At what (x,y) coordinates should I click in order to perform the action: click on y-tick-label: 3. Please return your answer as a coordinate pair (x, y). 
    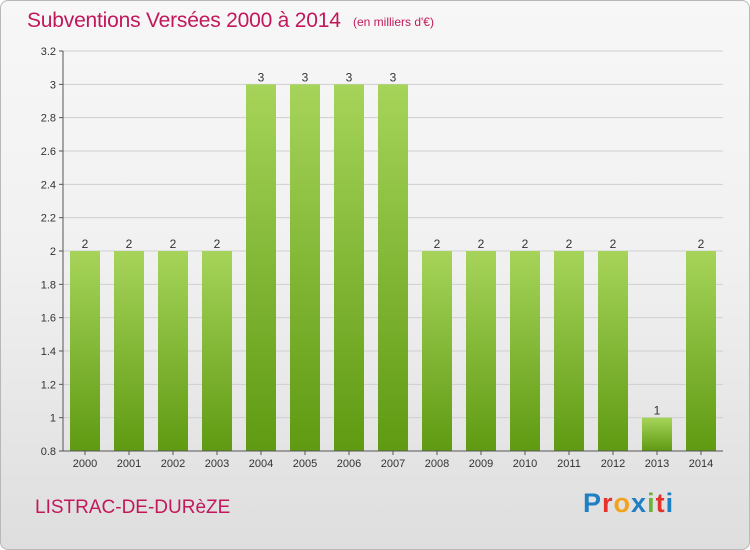
    Looking at the image, I should click on (53, 85).